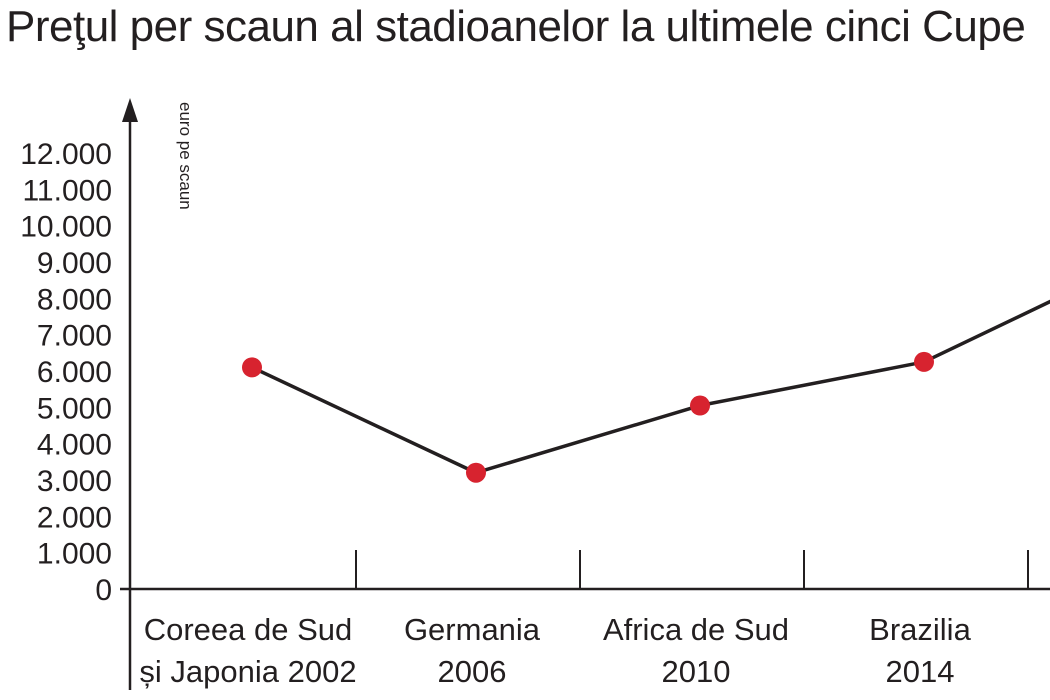 This screenshot has width=1050, height=700. Describe the element at coordinates (74, 408) in the screenshot. I see `y-tick-label: 5.000` at that location.